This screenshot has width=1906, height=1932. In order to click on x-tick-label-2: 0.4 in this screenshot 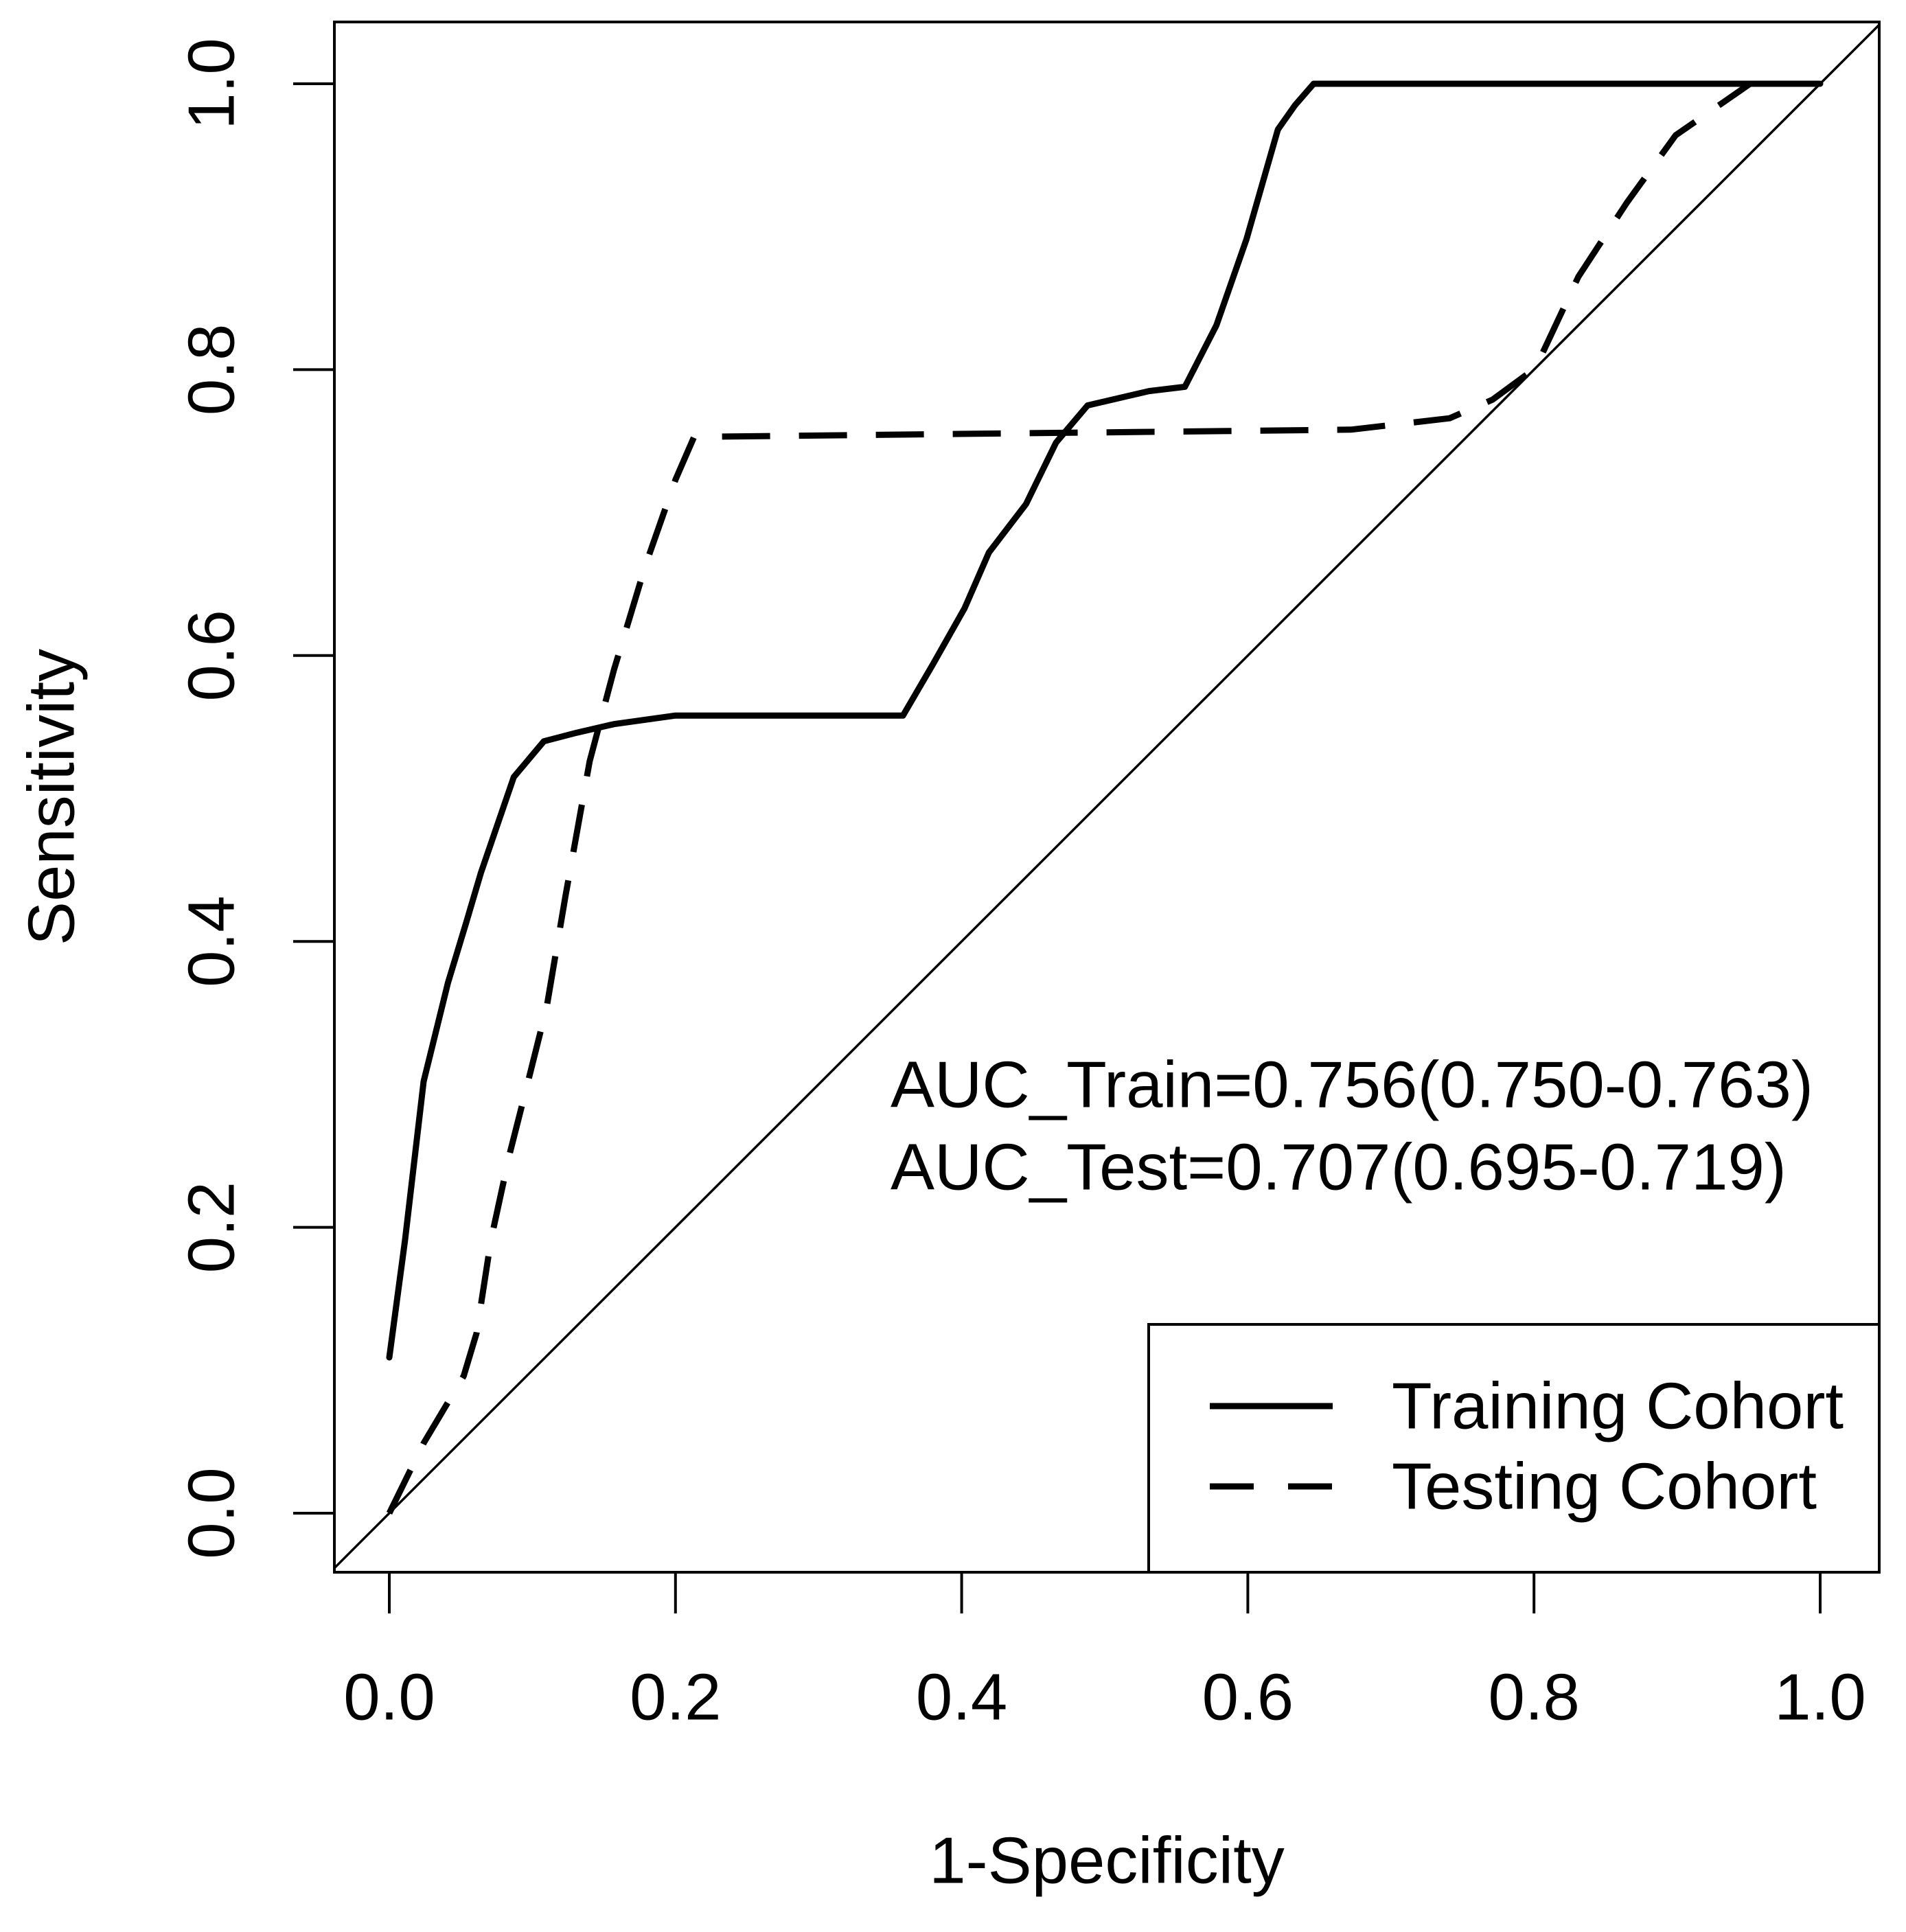, I will do `click(961, 1697)`.